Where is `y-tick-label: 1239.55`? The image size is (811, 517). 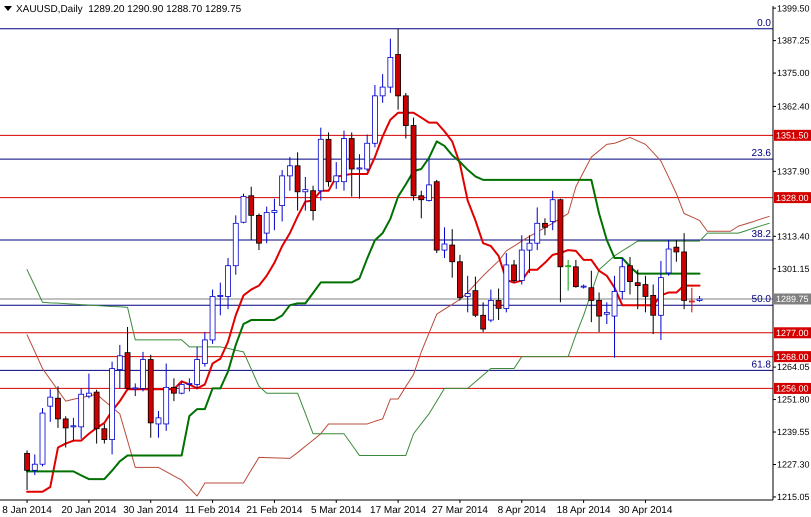 y-tick-label: 1239.55 is located at coordinates (793, 432).